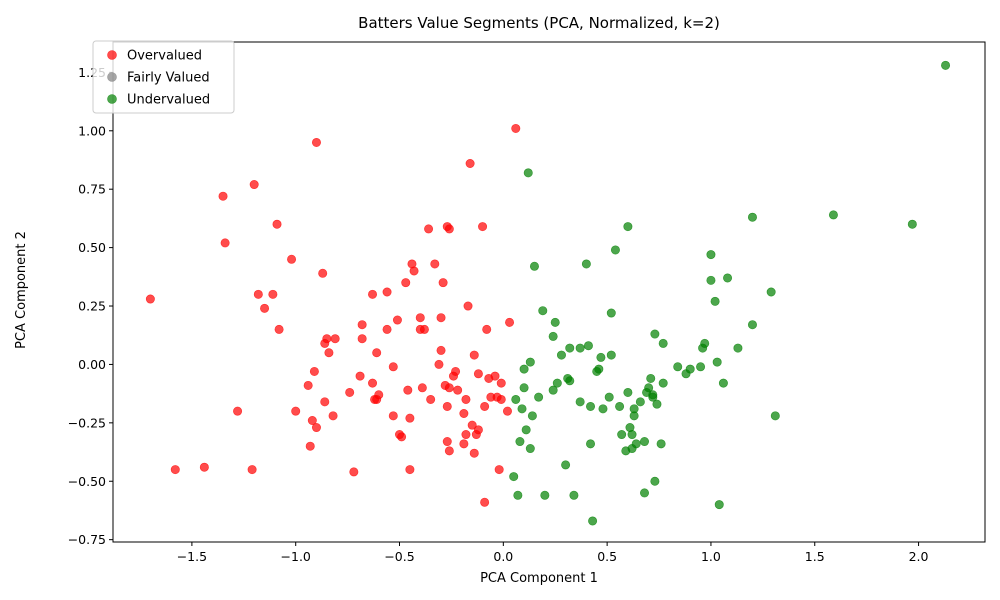 The height and width of the screenshot is (600, 1000). What do you see at coordinates (539, 578) in the screenshot?
I see `x-axis-label: PCA Component 1` at bounding box center [539, 578].